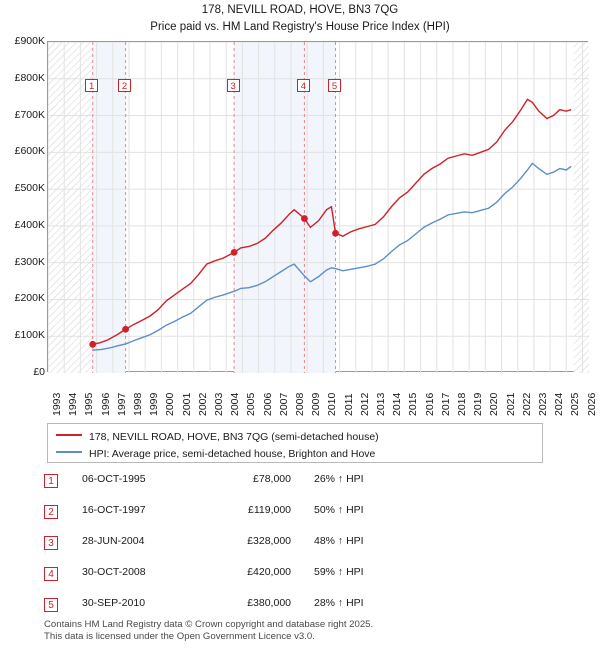  Describe the element at coordinates (269, 541) in the screenshot. I see `row-price: £328,000` at that location.